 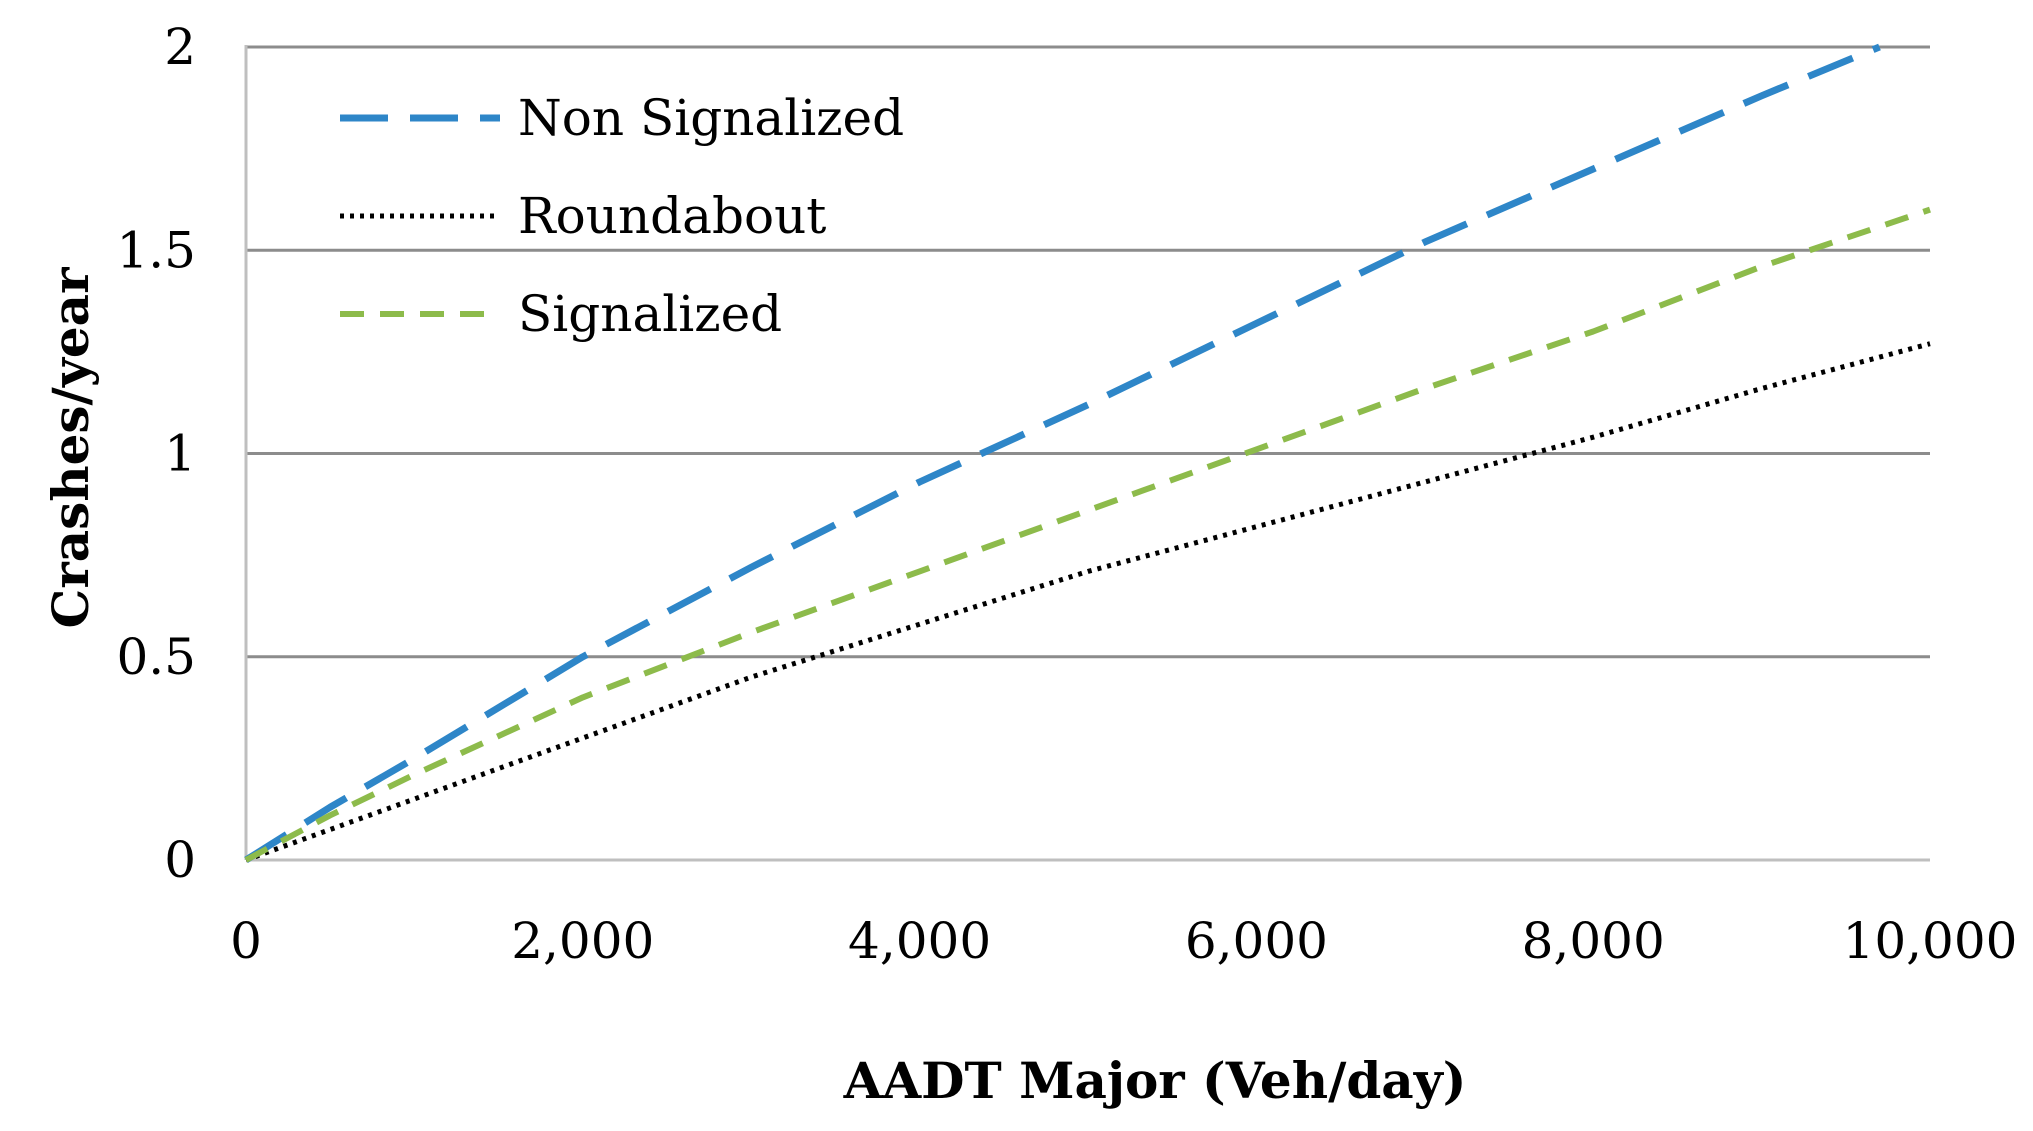 What do you see at coordinates (1256, 941) in the screenshot?
I see `x-tick-label: 6,000` at bounding box center [1256, 941].